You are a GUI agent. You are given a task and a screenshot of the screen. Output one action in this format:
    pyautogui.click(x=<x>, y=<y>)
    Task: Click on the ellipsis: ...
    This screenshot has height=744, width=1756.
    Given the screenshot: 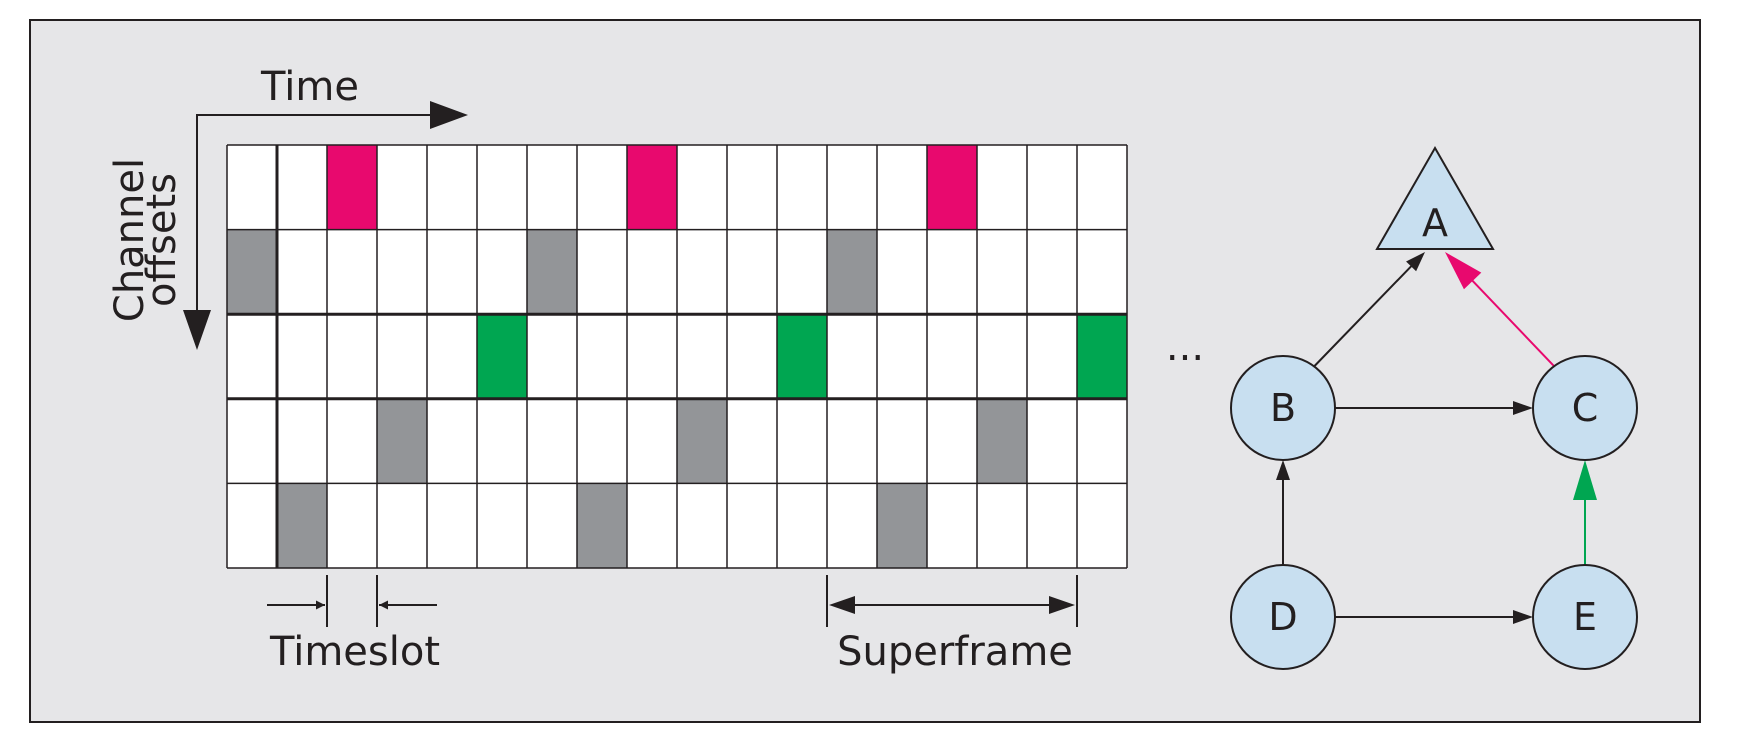 What is the action you would take?
    pyautogui.click(x=1185, y=347)
    